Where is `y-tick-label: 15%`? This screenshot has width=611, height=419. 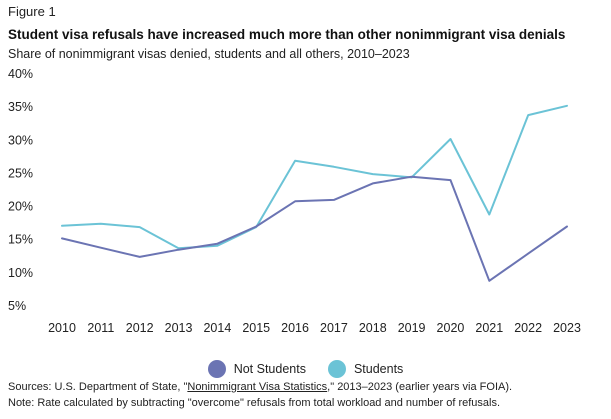 y-tick-label: 15% is located at coordinates (20, 240).